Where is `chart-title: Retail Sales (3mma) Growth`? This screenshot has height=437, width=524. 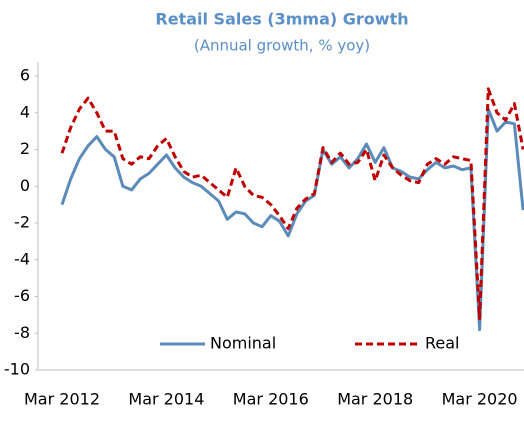 chart-title: Retail Sales (3mma) Growth is located at coordinates (281, 19).